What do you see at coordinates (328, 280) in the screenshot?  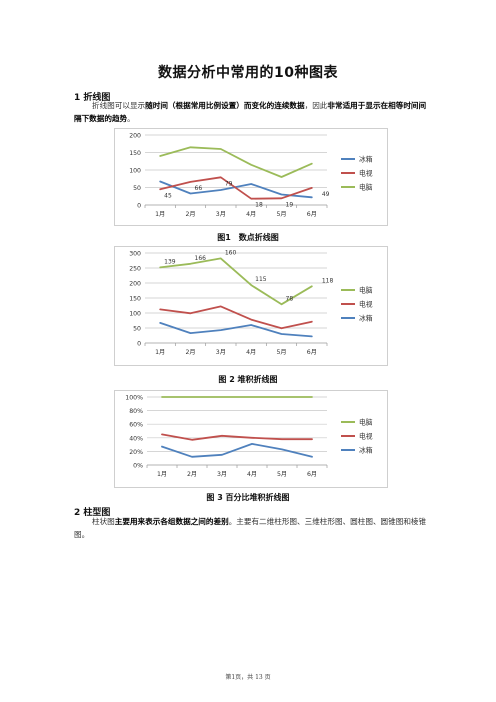 I see `data-label: 118` at bounding box center [328, 280].